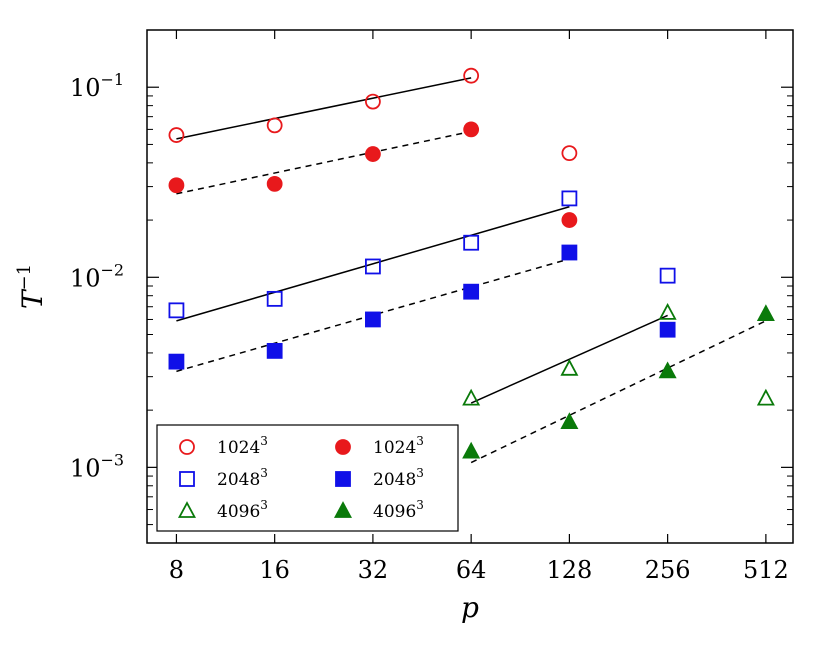 This screenshot has height=653, width=830. Describe the element at coordinates (97, 86) in the screenshot. I see `y-tick-label: 10⁻¹` at that location.